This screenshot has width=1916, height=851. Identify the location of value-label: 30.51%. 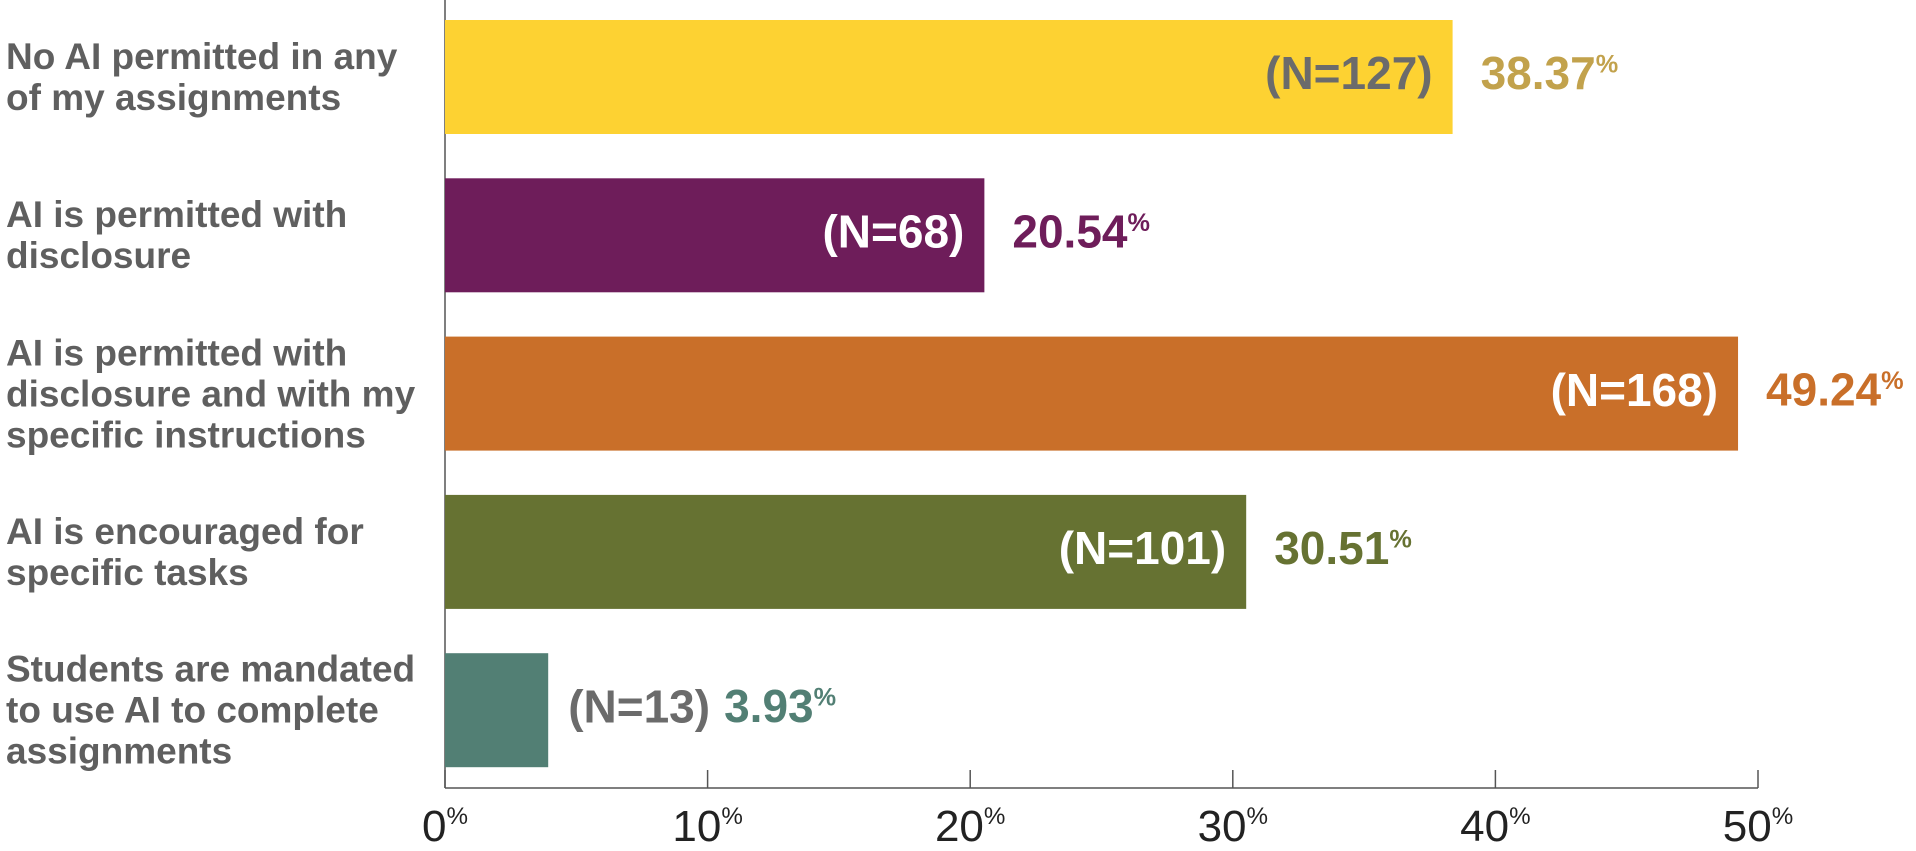
(1343, 548).